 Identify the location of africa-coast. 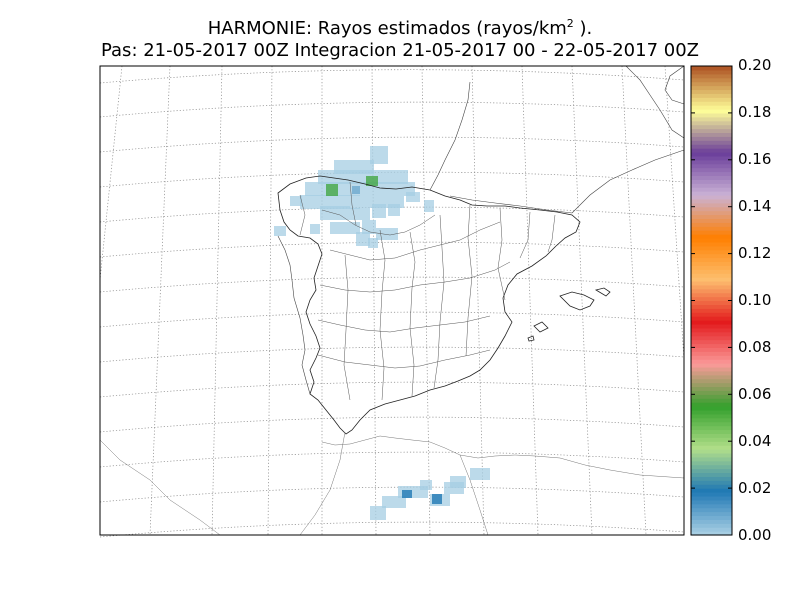
(392, 483).